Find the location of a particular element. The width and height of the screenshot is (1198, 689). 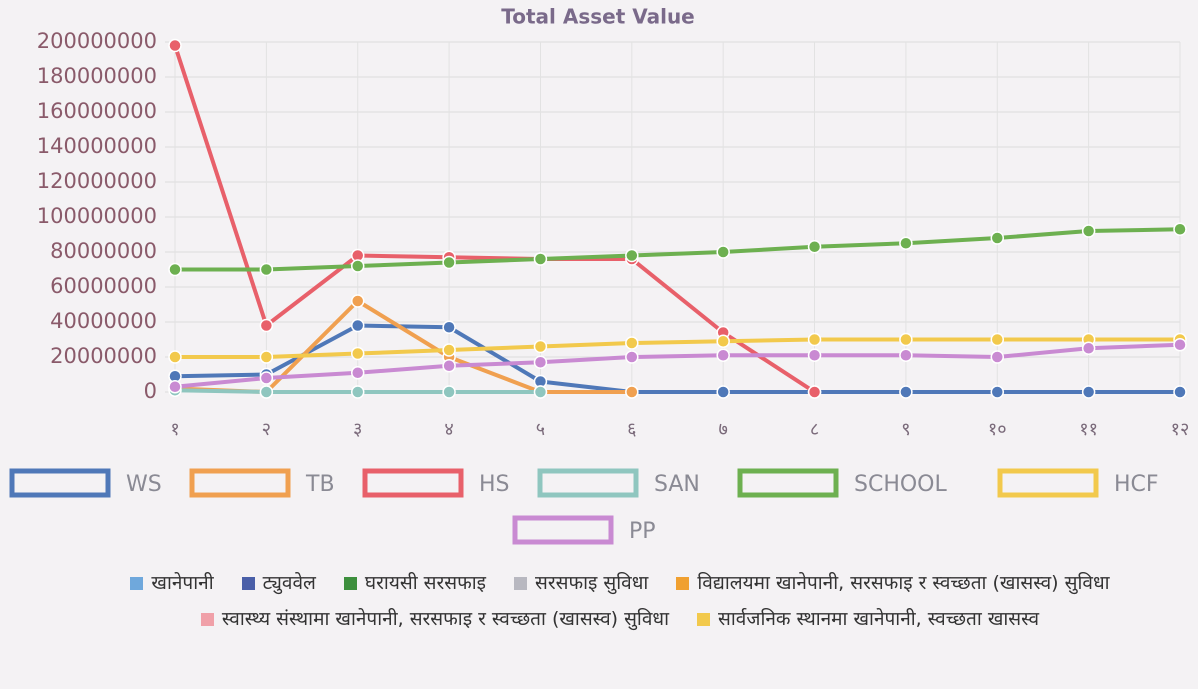

legend-label: HCF is located at coordinates (1136, 484).